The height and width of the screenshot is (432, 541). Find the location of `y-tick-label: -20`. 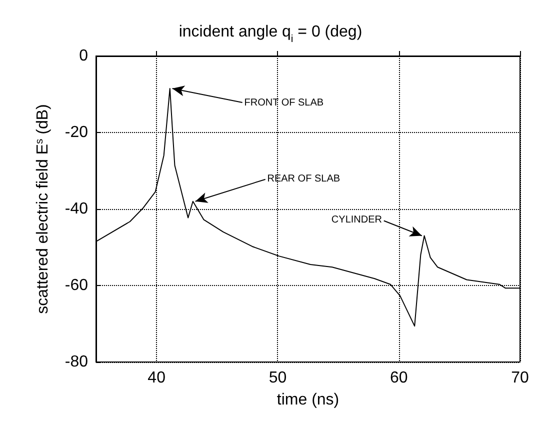

y-tick-label: -20 is located at coordinates (76, 132).